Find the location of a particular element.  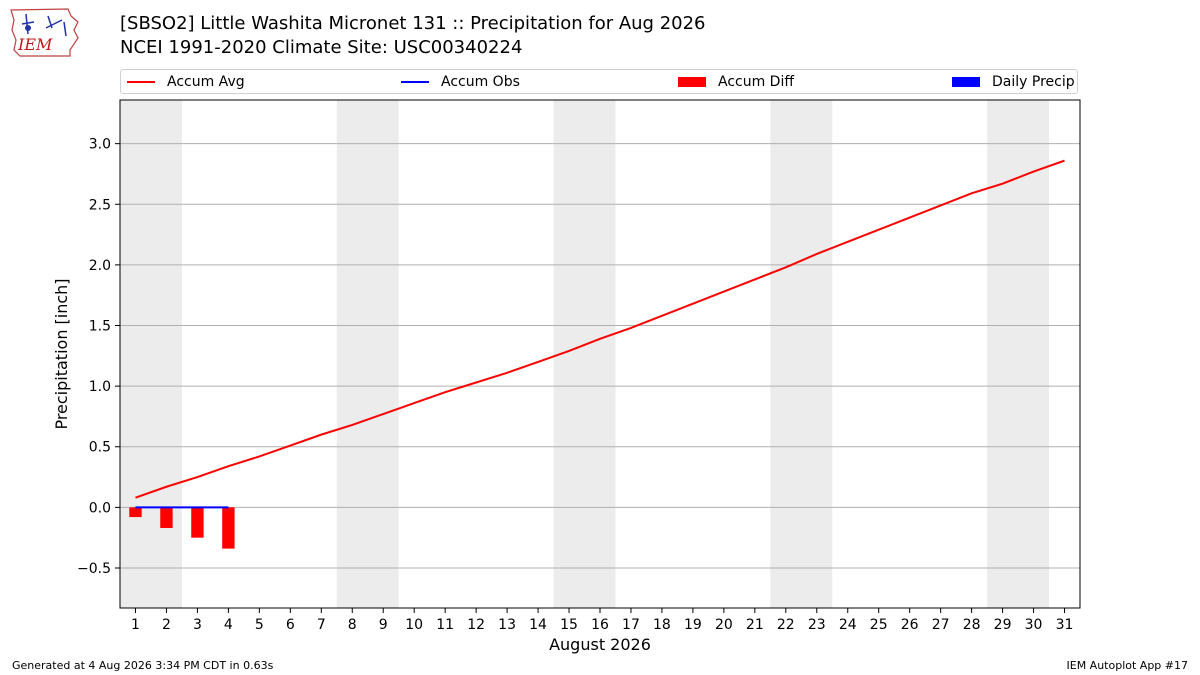

x-tick-label: 20 is located at coordinates (724, 625).